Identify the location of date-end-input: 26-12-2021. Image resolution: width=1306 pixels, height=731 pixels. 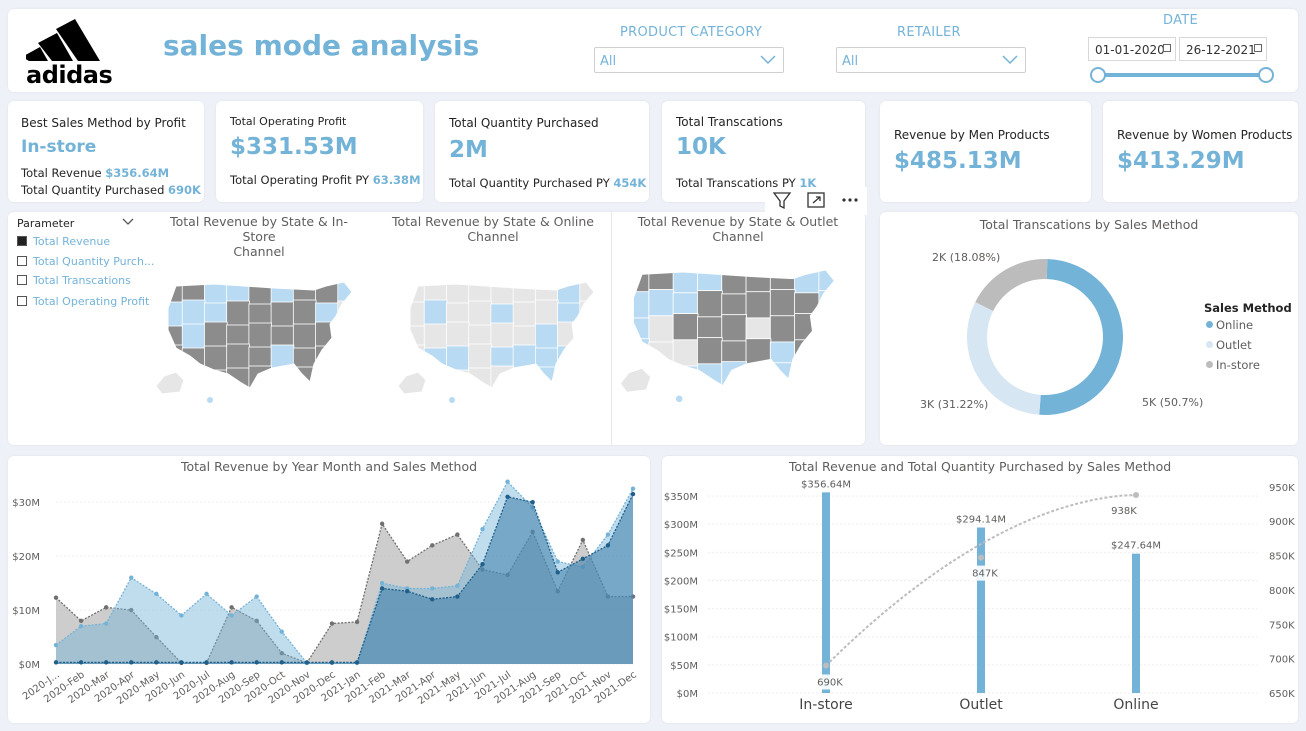
(1223, 49).